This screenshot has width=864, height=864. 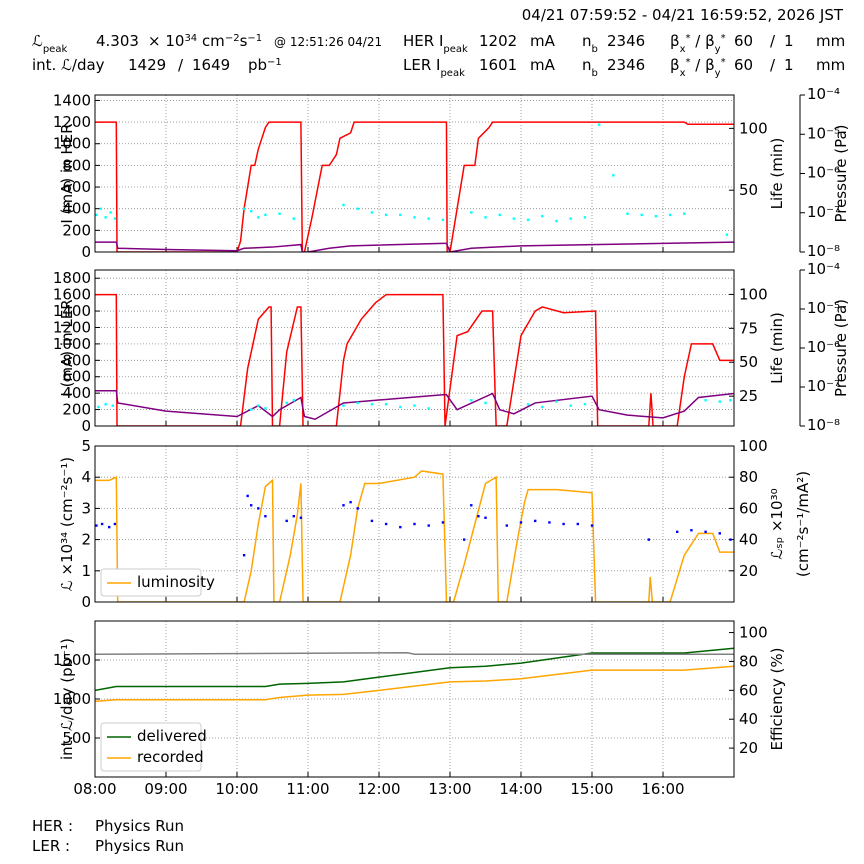 I want to click on y3-tick-label: 10⁻⁷, so click(x=823, y=386).